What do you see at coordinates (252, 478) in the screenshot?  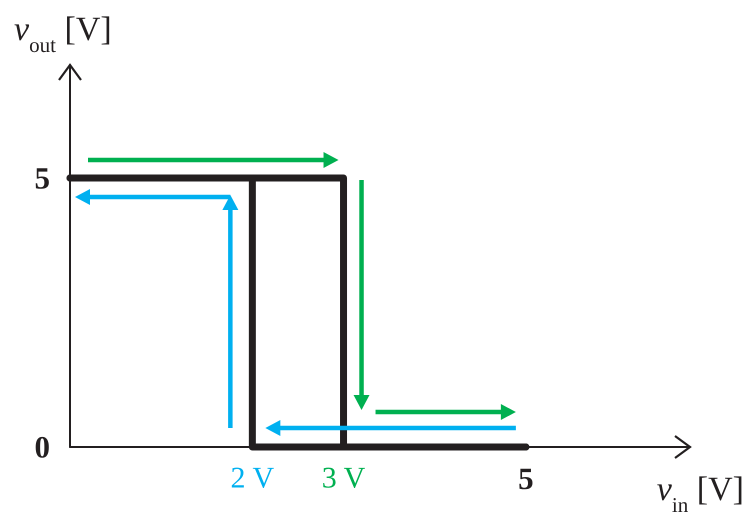 I see `x-tick-label: 2 V` at bounding box center [252, 478].